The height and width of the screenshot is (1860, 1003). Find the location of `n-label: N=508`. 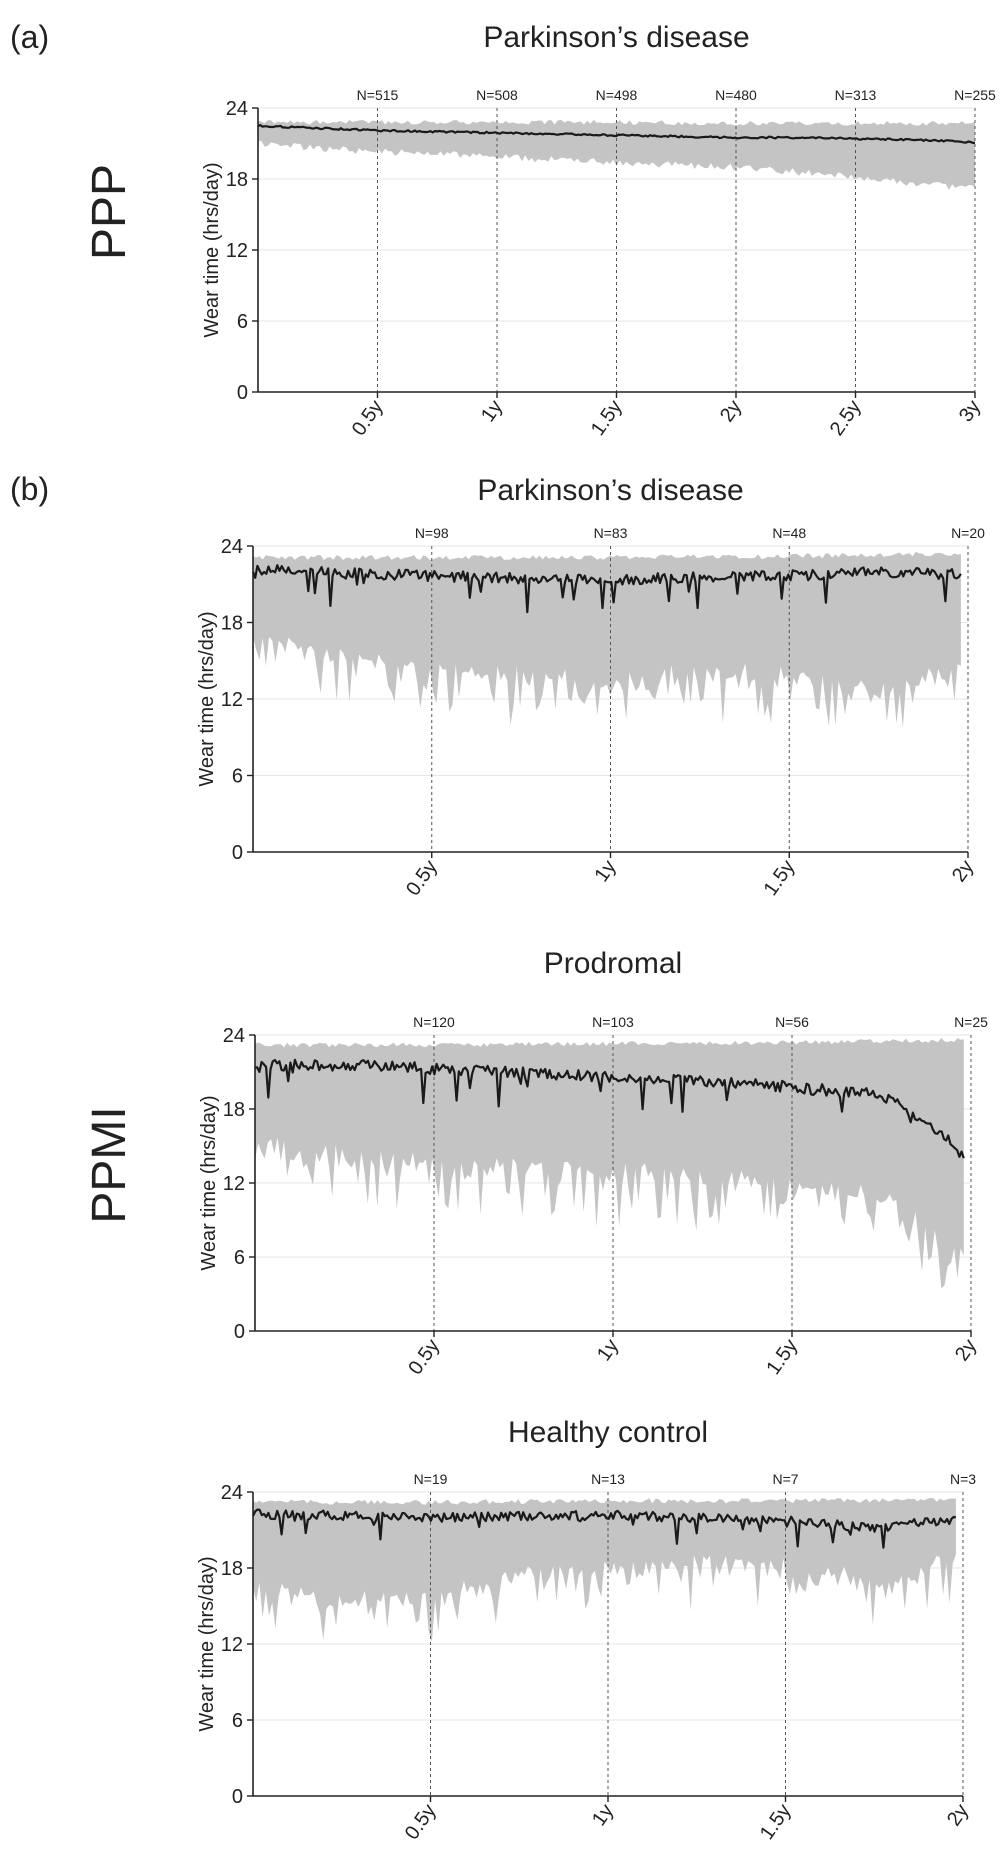

n-label: N=508 is located at coordinates (497, 95).